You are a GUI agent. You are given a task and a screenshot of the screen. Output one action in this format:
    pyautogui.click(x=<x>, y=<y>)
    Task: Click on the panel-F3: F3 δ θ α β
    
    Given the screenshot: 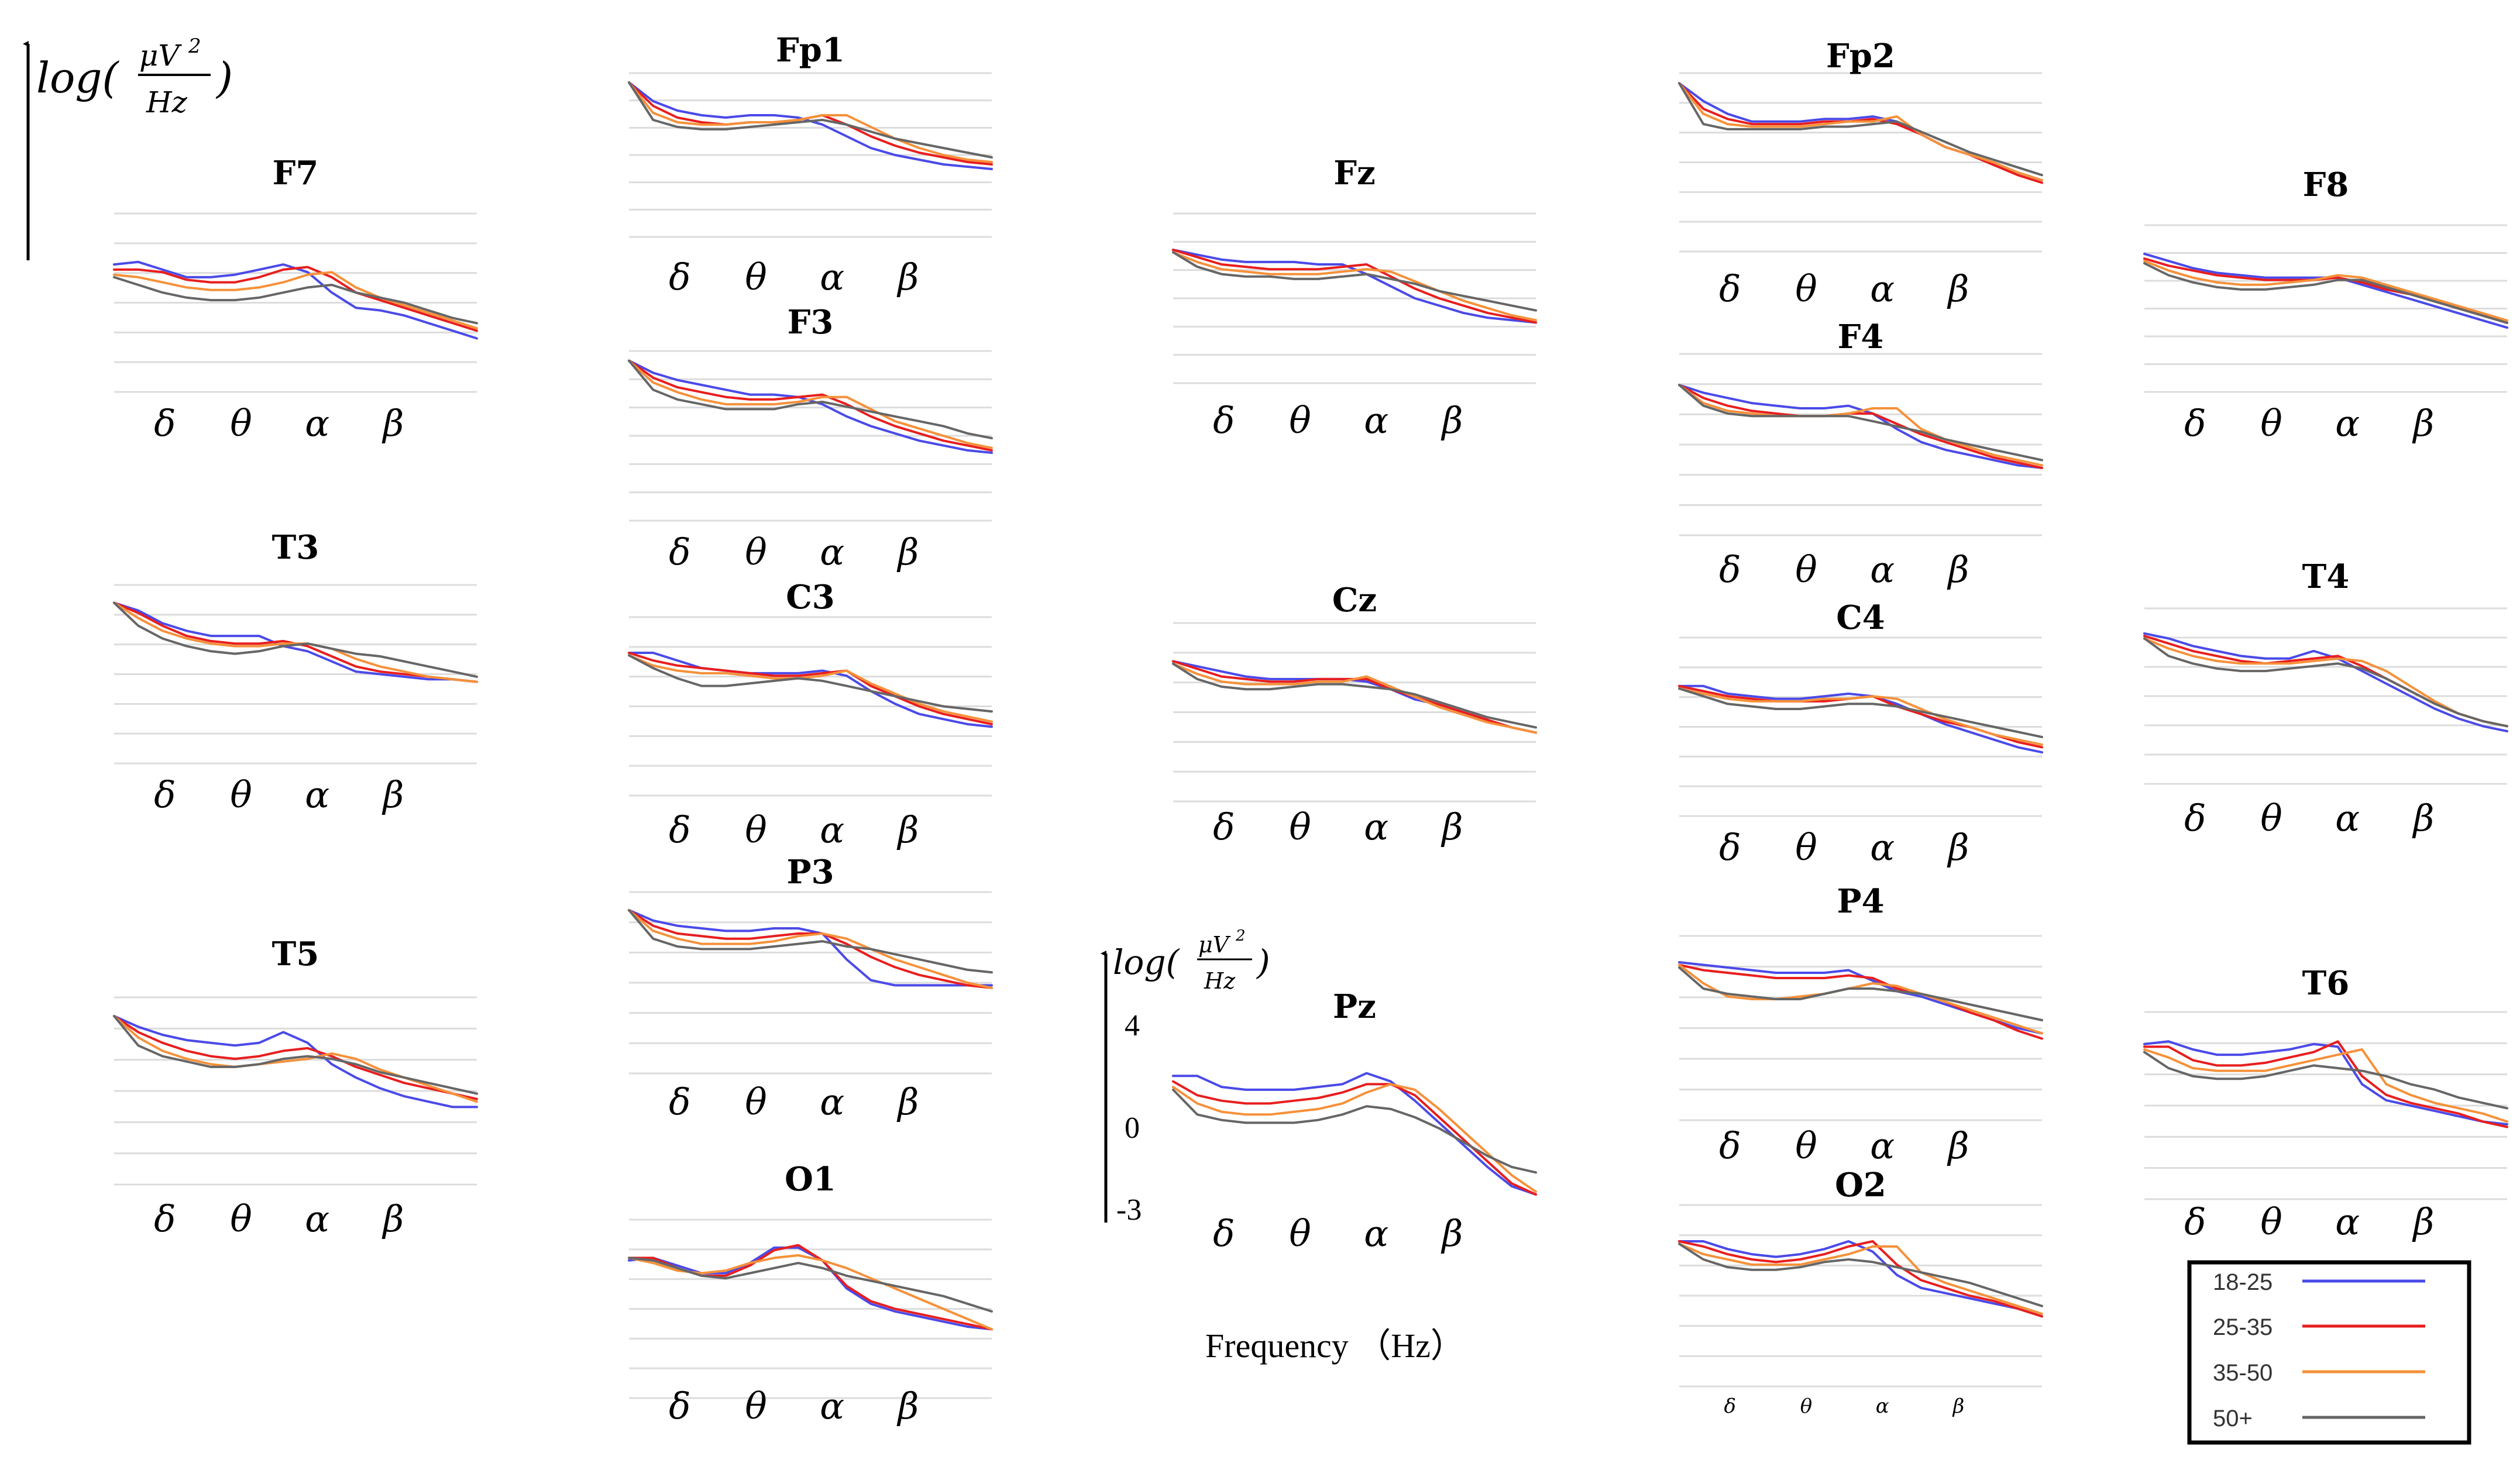 What is the action you would take?
    pyautogui.click(x=810, y=438)
    